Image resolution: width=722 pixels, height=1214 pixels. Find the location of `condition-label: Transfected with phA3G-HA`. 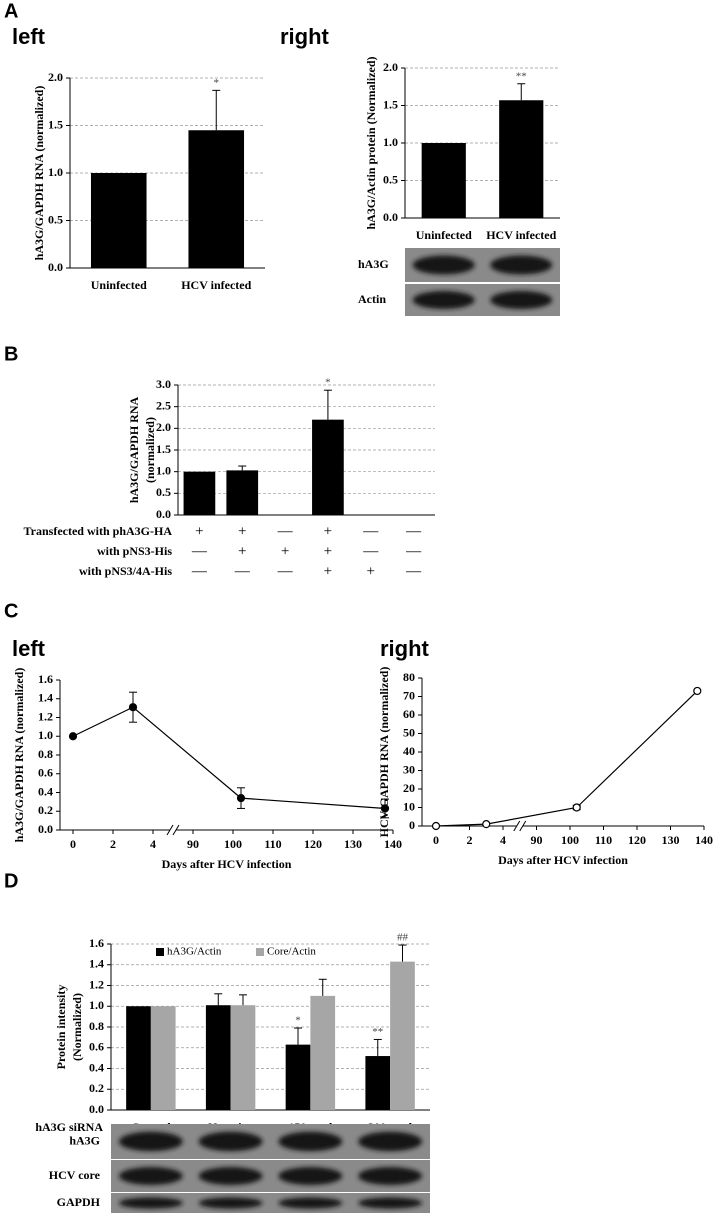

condition-label: Transfected with phA3G-HA is located at coordinates (98, 531).